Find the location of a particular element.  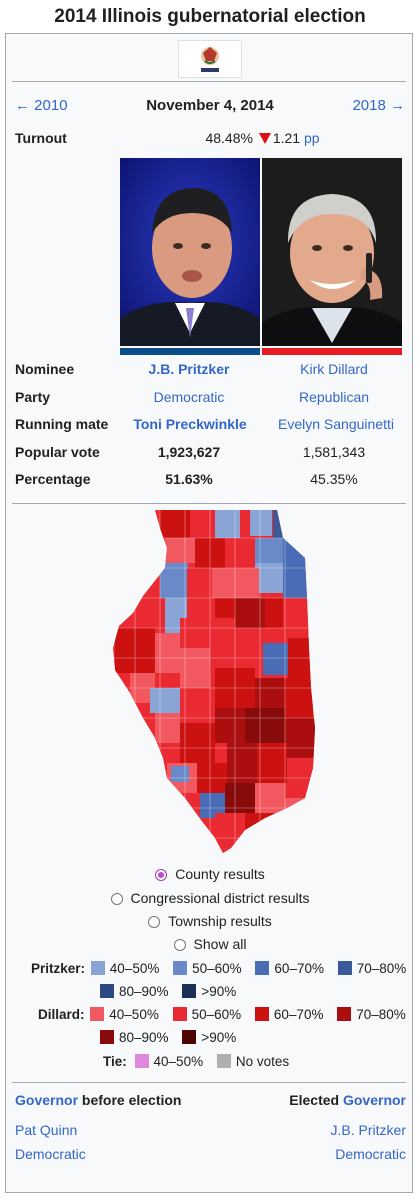

republican-color-bar is located at coordinates (332, 351).